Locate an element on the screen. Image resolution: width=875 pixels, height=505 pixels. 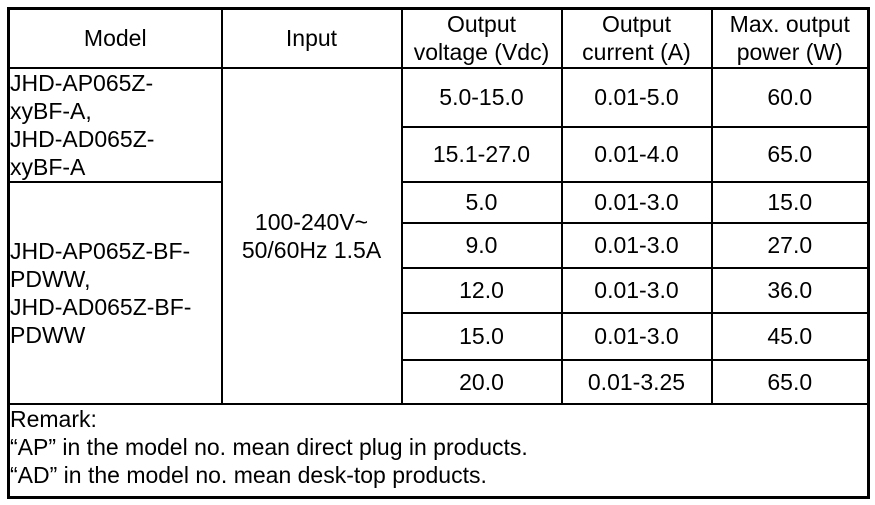
remark-title: Remark: is located at coordinates (53, 418).